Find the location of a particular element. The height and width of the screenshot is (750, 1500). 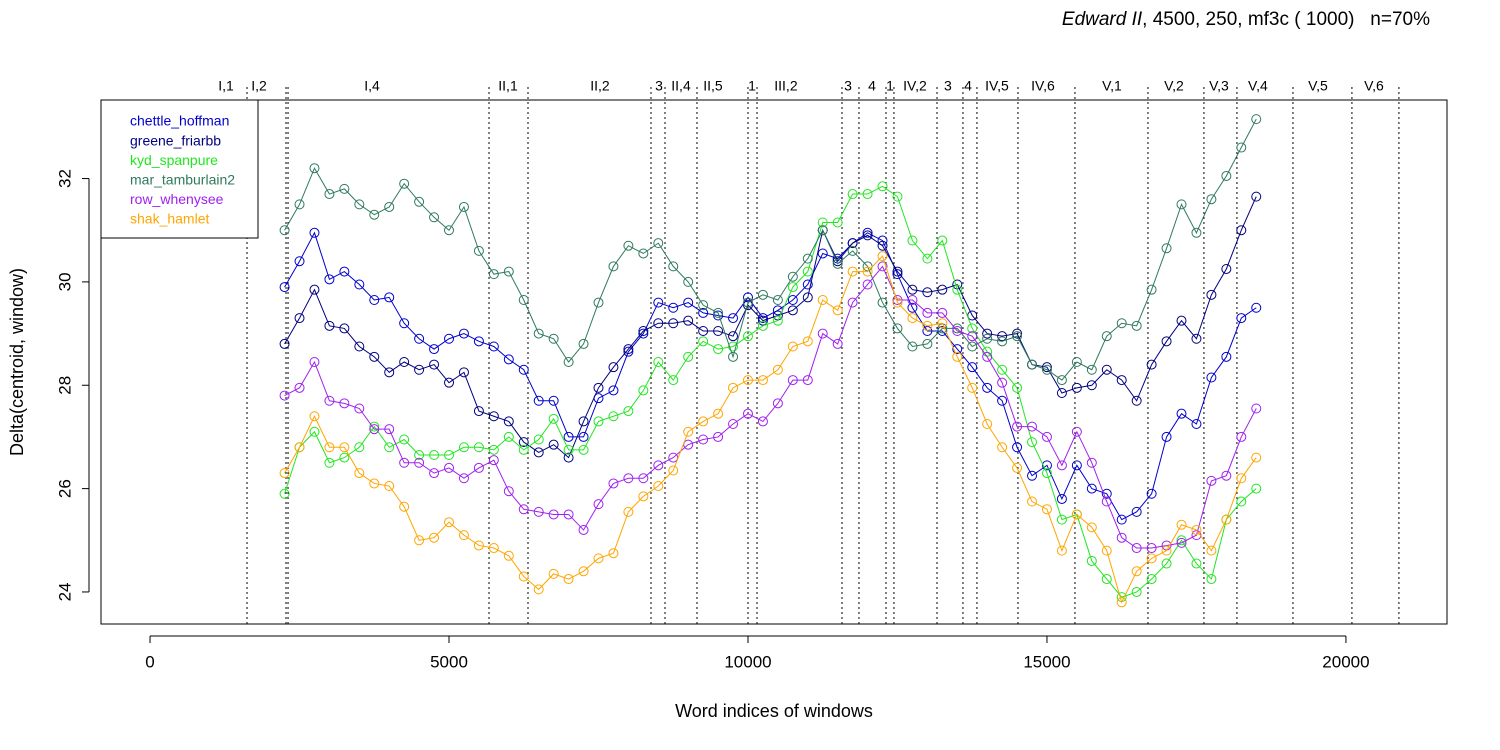

scene-label: I,4 is located at coordinates (372, 86).